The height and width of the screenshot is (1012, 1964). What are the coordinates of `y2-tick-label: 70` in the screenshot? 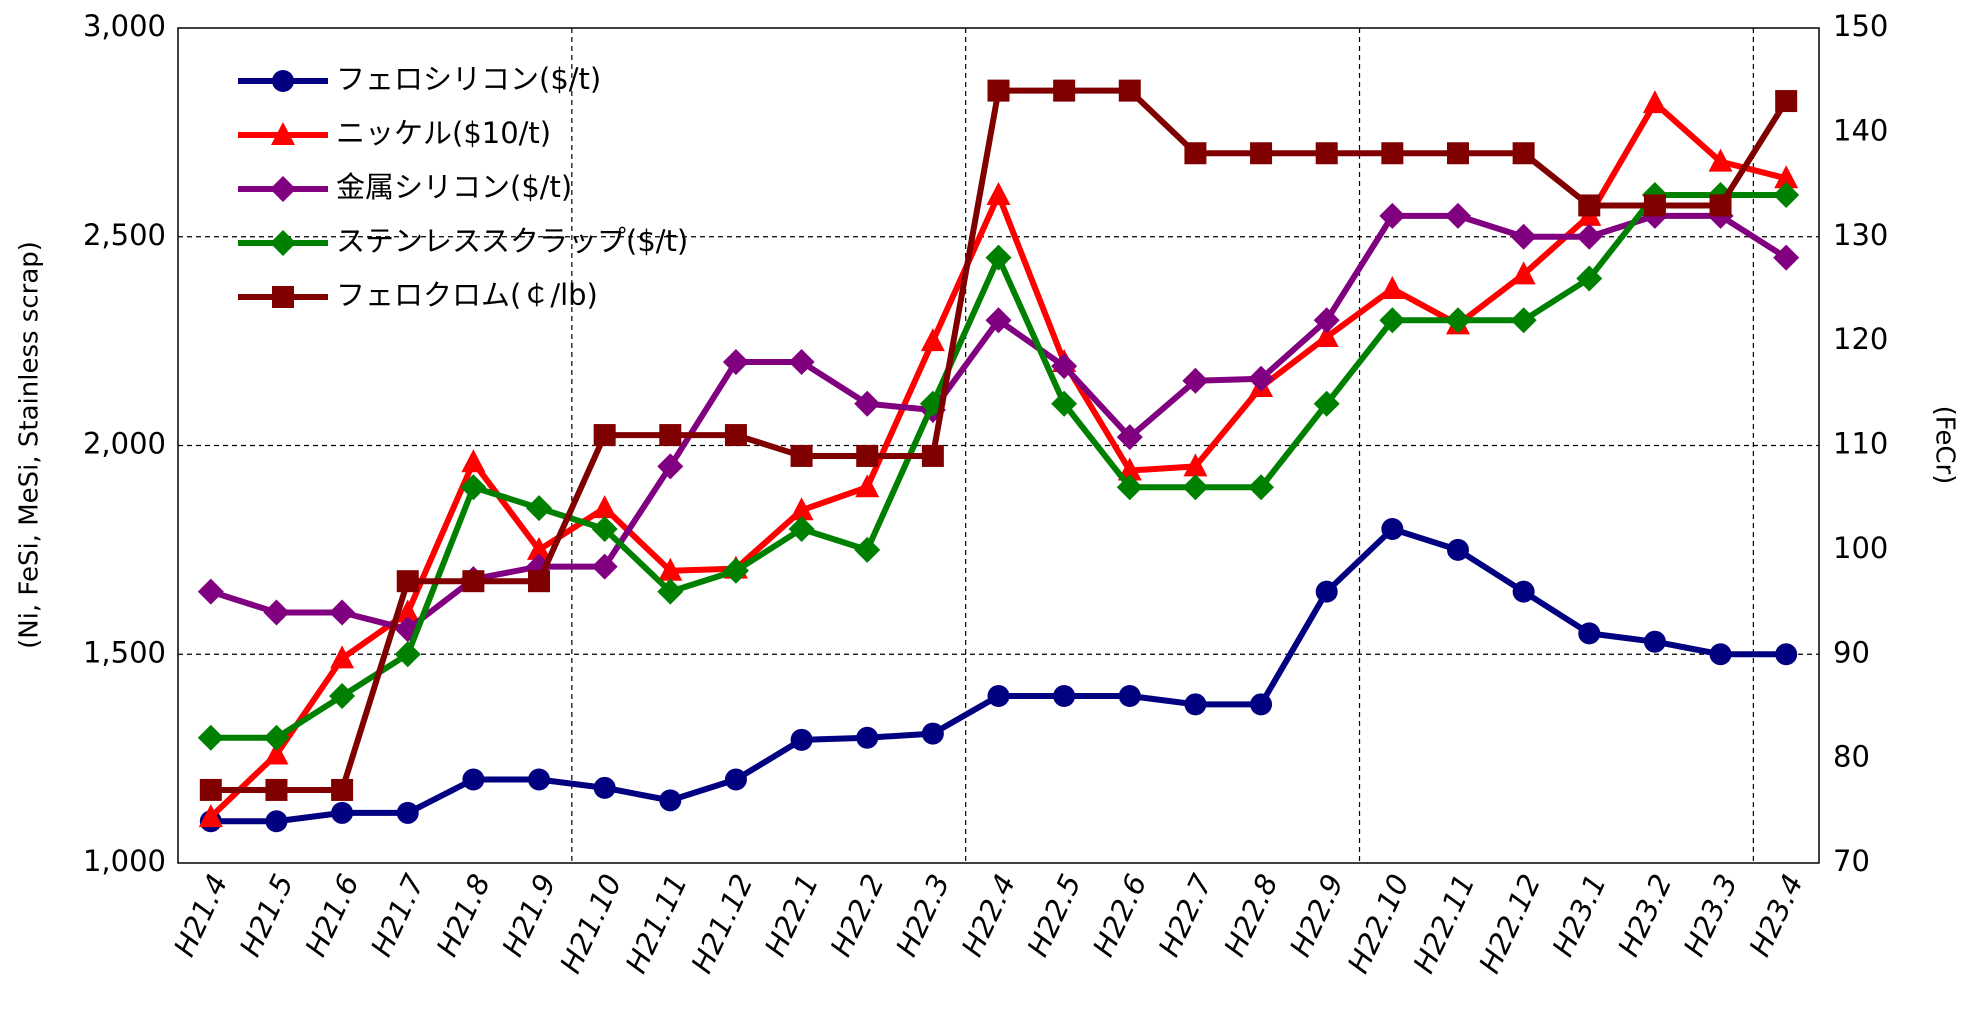 It's located at (1851, 861).